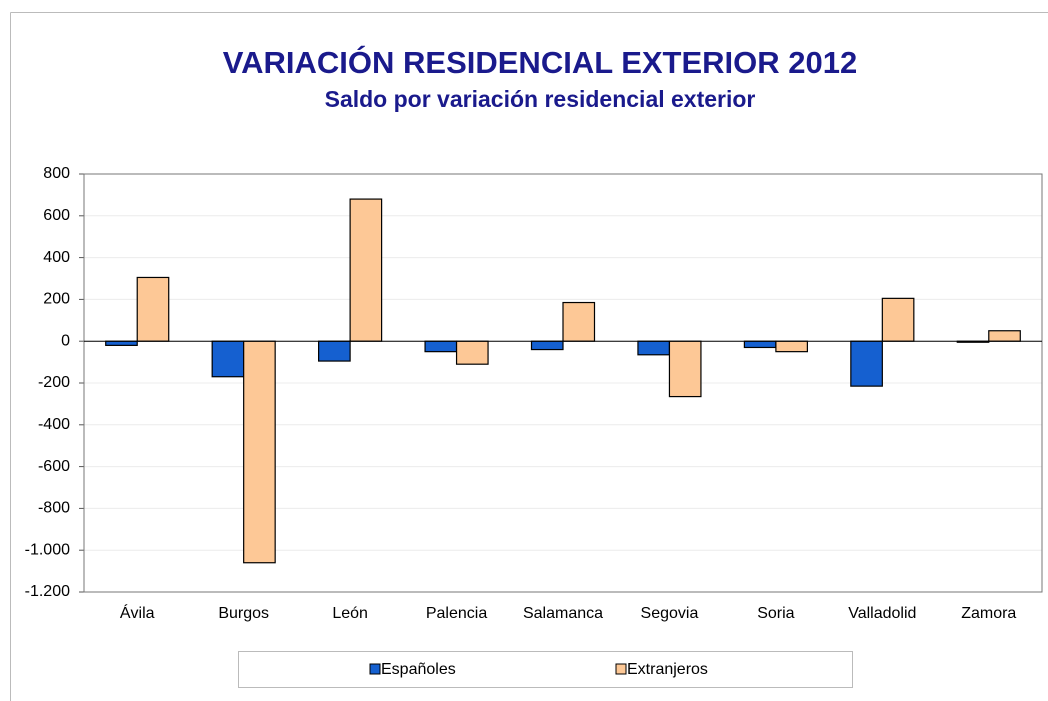 The width and height of the screenshot is (1048, 701). What do you see at coordinates (54, 508) in the screenshot?
I see `y-tick-label: -800` at bounding box center [54, 508].